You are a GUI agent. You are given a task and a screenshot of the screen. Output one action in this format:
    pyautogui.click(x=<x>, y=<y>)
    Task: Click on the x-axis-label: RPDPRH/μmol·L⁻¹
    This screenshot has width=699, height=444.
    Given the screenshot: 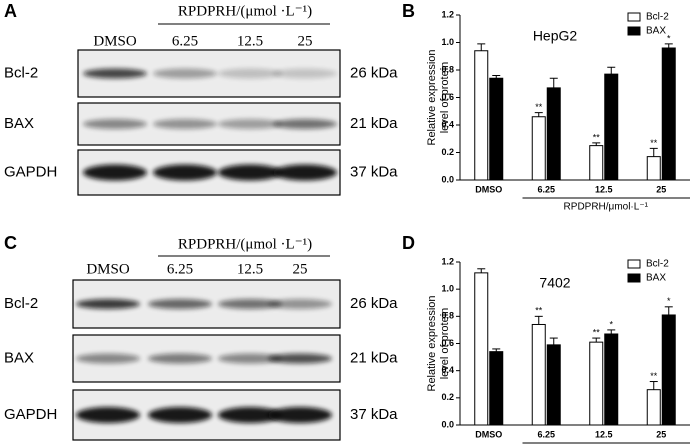 What is the action you would take?
    pyautogui.click(x=606, y=207)
    